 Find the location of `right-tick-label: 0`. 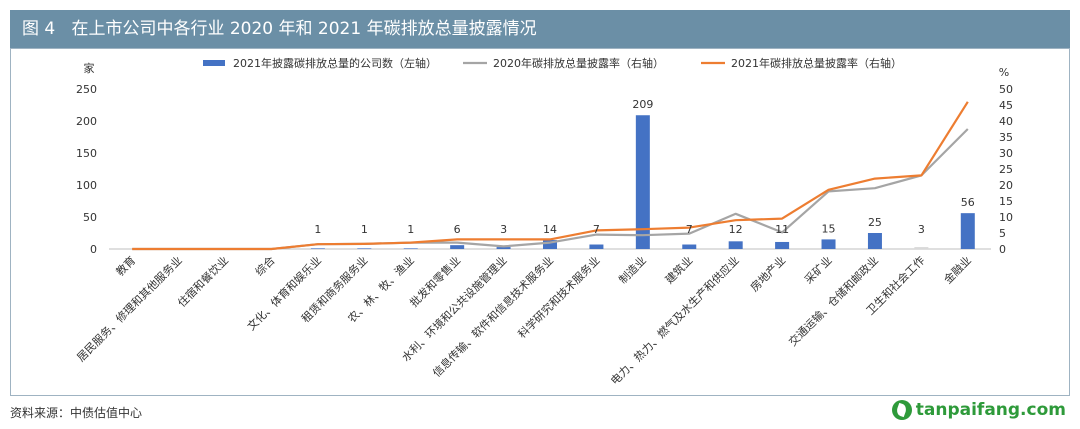

right-tick-label: 0 is located at coordinates (1002, 249).